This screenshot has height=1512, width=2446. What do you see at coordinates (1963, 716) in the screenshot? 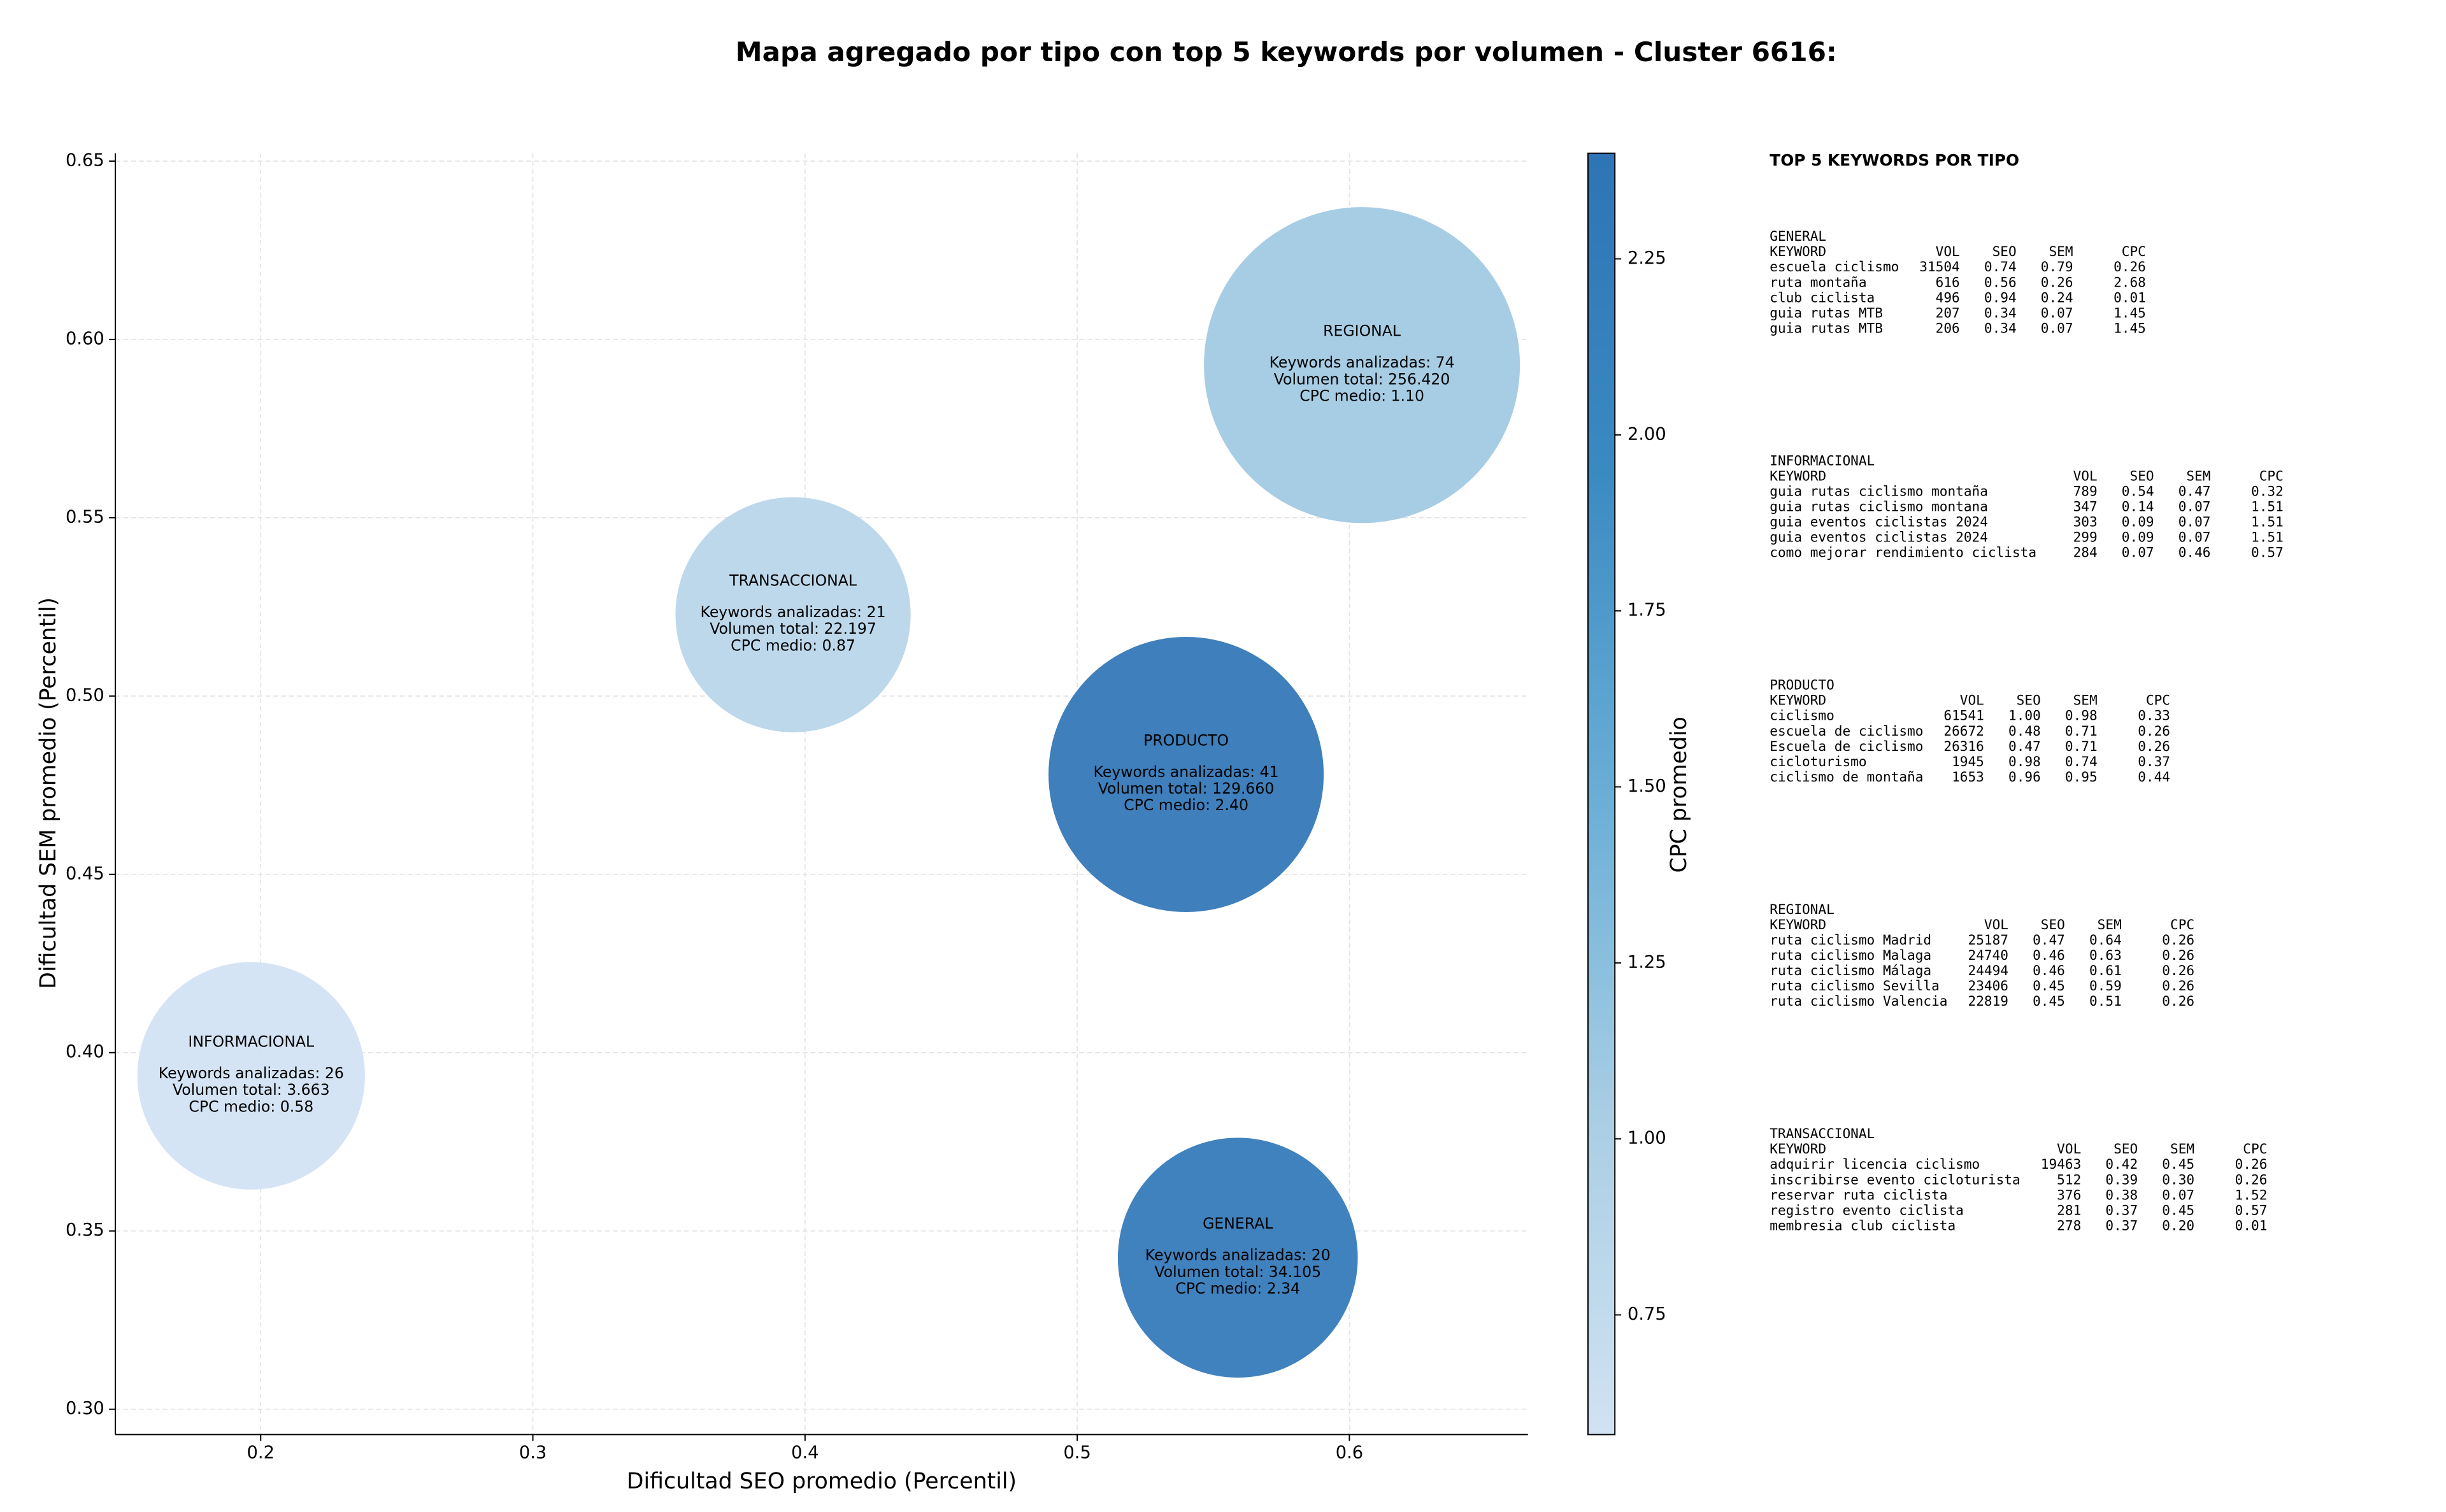
I see `table-cell: 61541` at bounding box center [1963, 716].